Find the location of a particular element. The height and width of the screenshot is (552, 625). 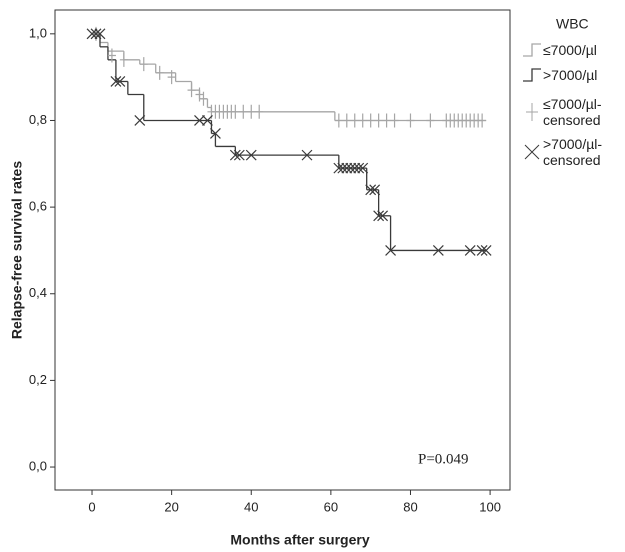

x-tick-label: 100 is located at coordinates (490, 506).